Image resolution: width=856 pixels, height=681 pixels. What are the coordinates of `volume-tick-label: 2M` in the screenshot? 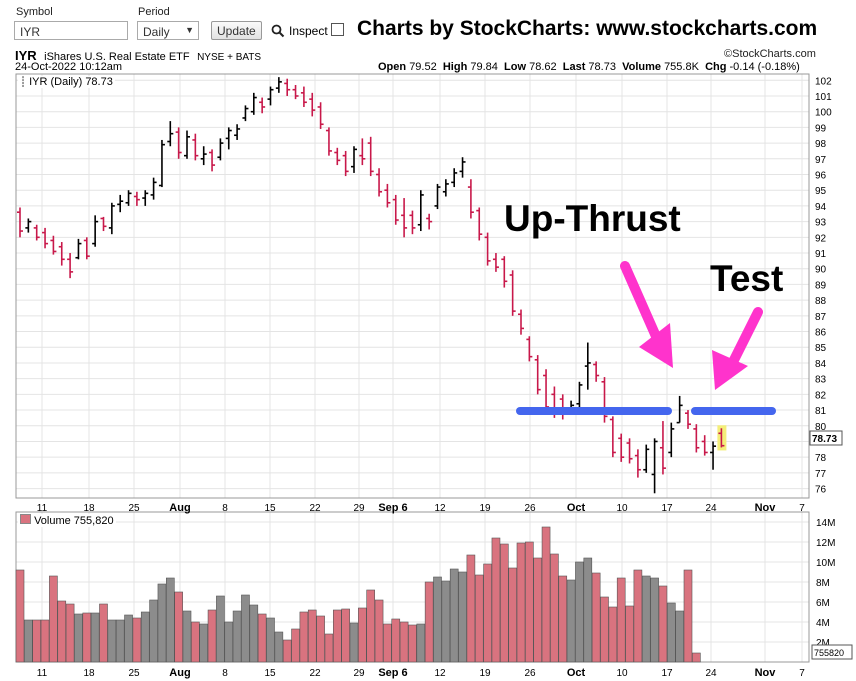 It's located at (823, 643).